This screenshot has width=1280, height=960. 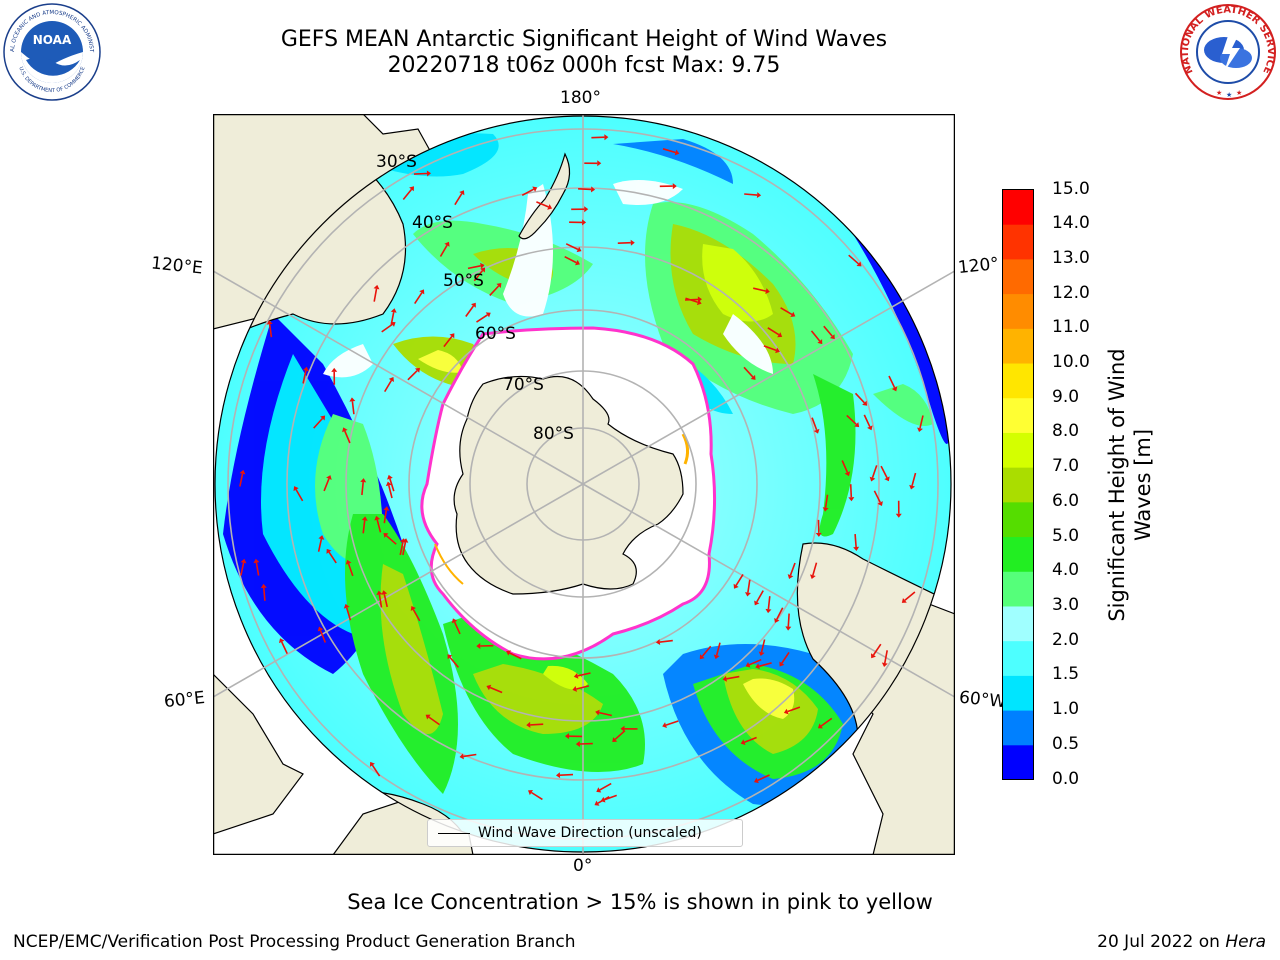 I want to click on lat-label-70s: 70°S, so click(x=523, y=385).